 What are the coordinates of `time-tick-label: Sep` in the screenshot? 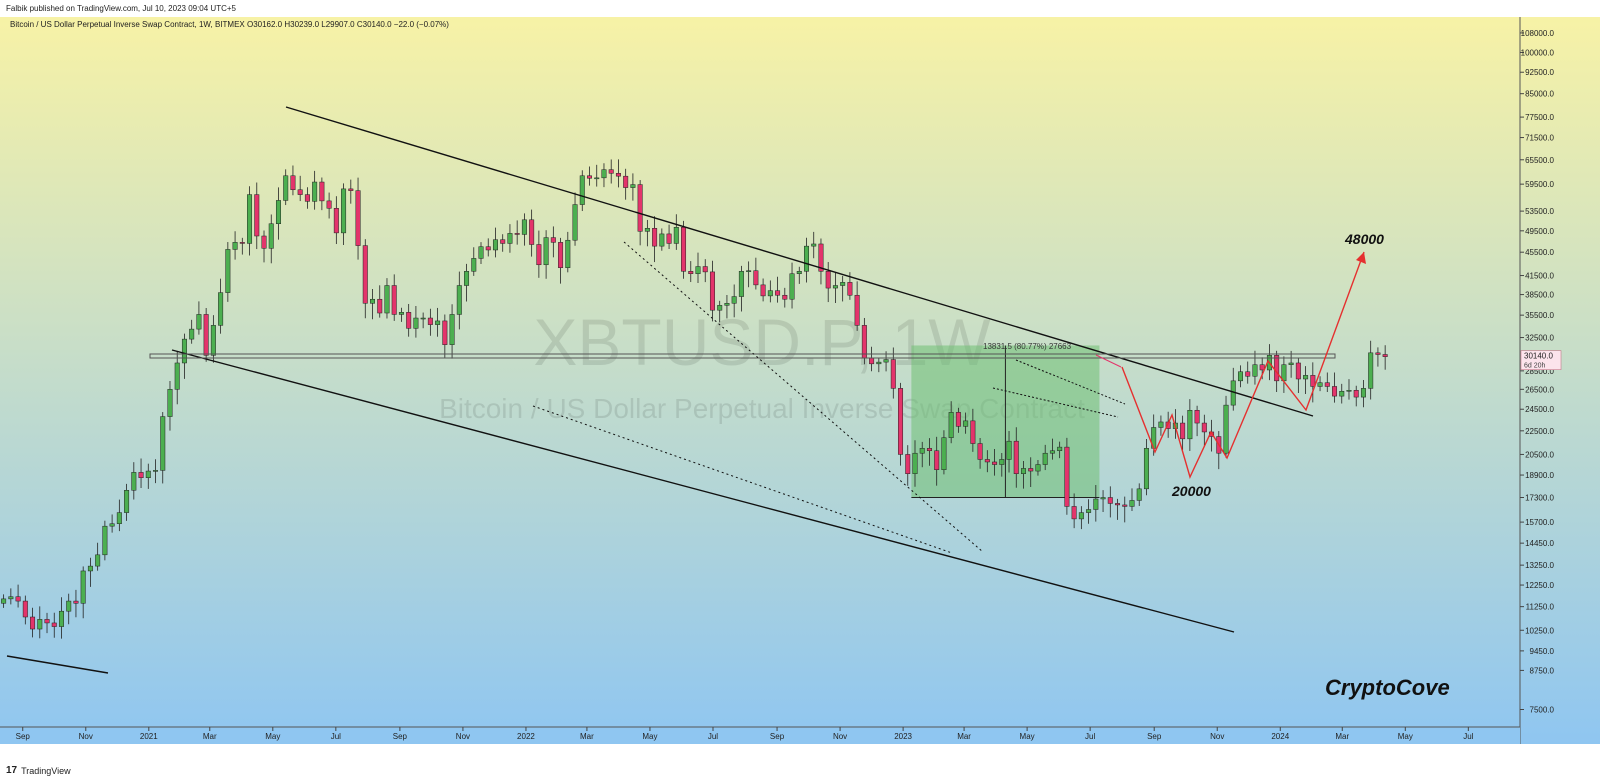 It's located at (400, 736).